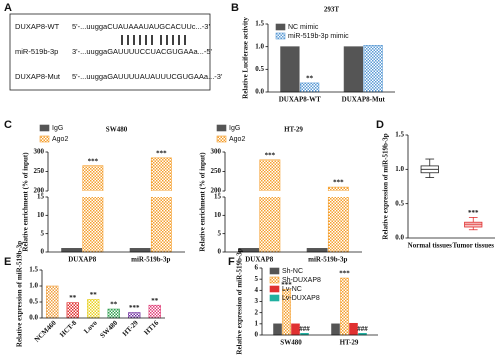 Image resolution: width=500 pixels, height=359 pixels. What do you see at coordinates (474, 246) in the screenshot?
I see `x-tick-label: Tumor tissues` at bounding box center [474, 246].